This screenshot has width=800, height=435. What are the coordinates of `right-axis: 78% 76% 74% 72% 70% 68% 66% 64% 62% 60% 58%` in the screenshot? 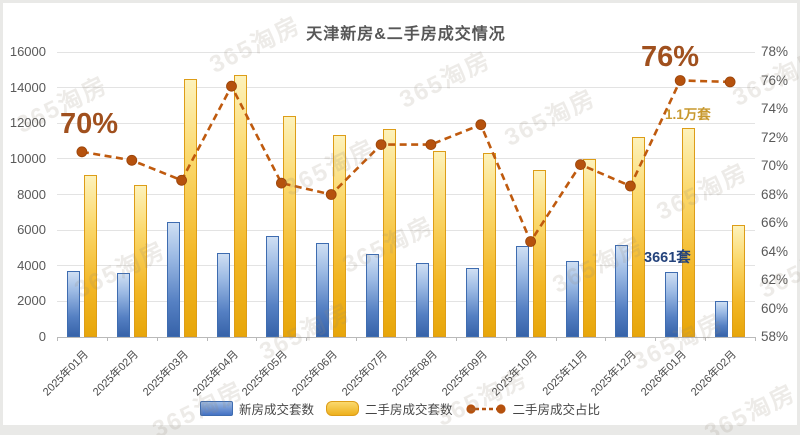 It's located at (780, 194).